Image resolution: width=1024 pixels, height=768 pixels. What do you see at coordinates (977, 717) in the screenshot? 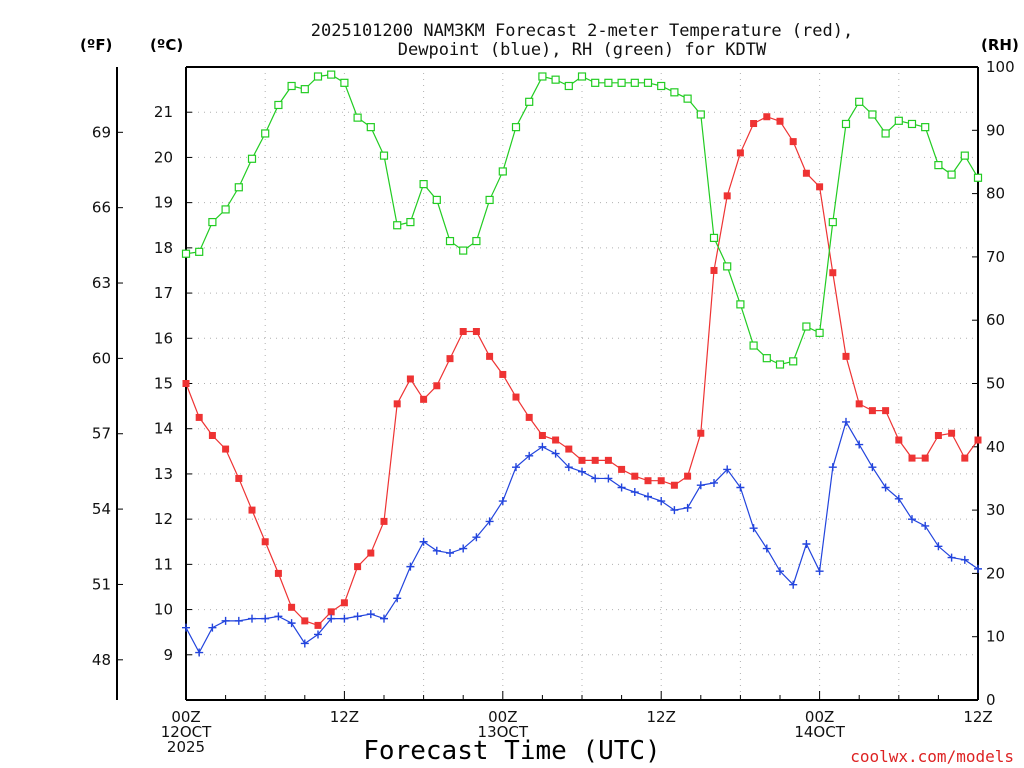
I see `time-tick-label: 12Z` at bounding box center [977, 717].